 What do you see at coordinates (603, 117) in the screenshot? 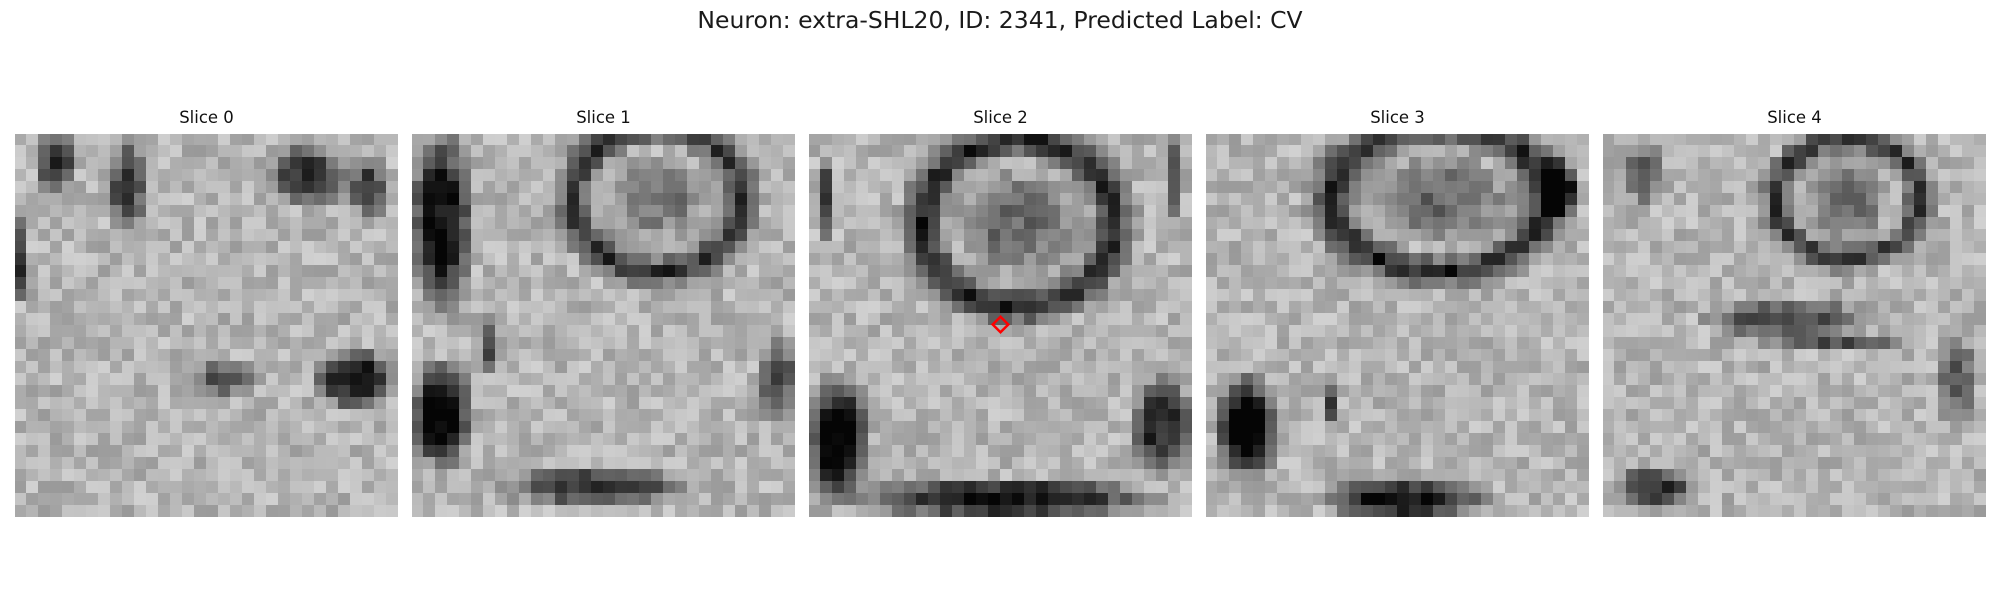
I see `slice-title: Slice 1` at bounding box center [603, 117].